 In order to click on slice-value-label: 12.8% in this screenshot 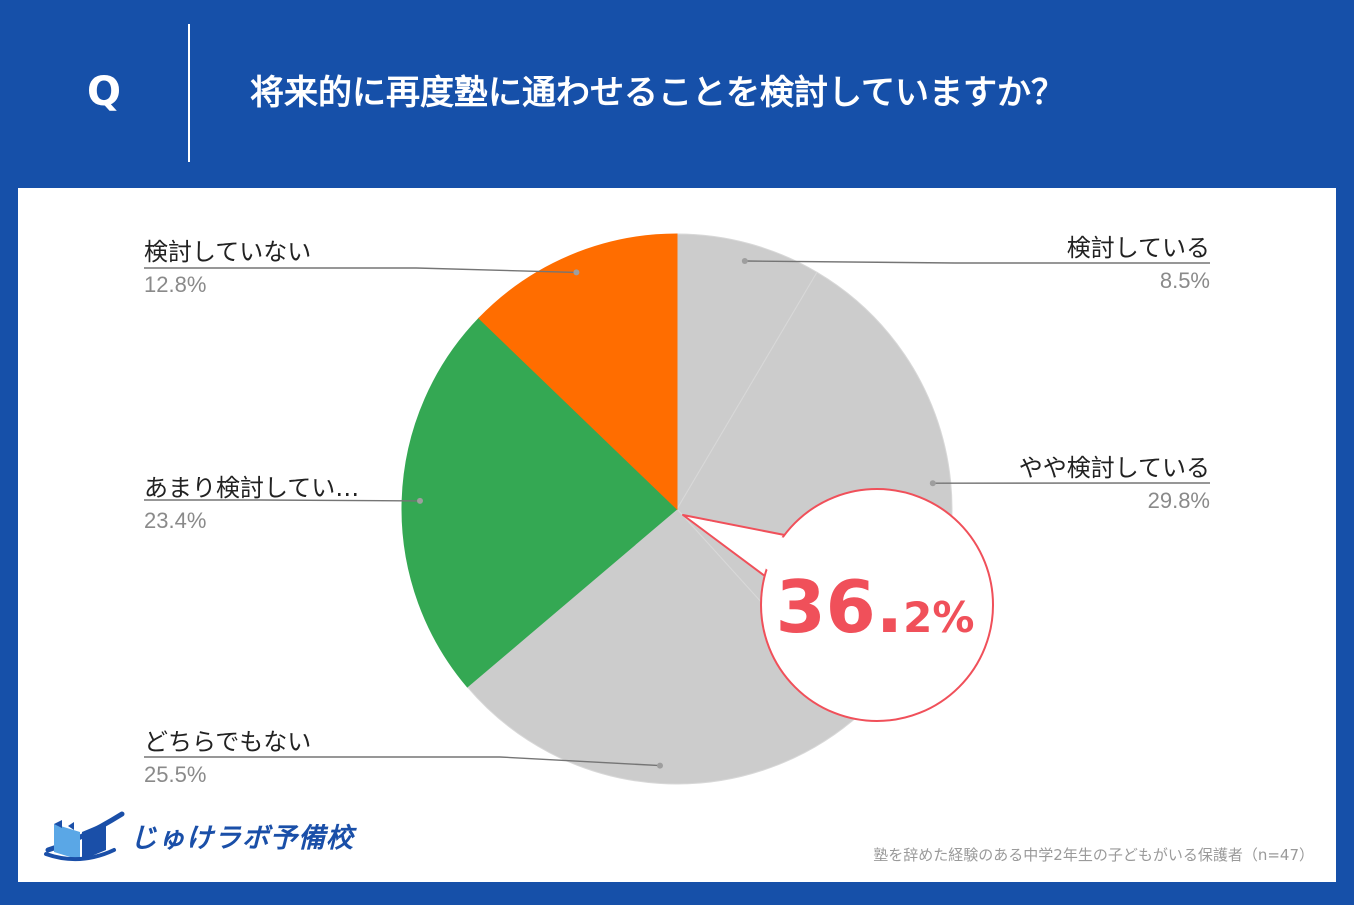, I will do `click(175, 284)`.